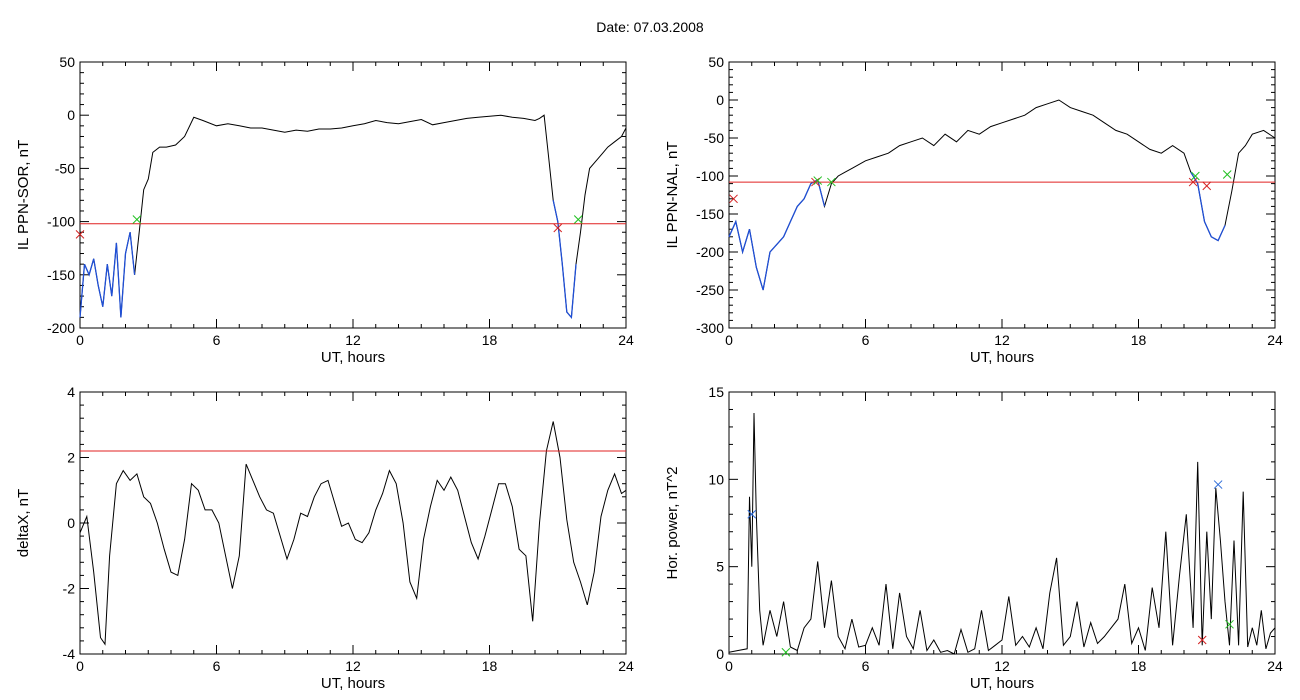  Describe the element at coordinates (650, 27) in the screenshot. I see `date-title: Date: 07.03.2008` at that location.